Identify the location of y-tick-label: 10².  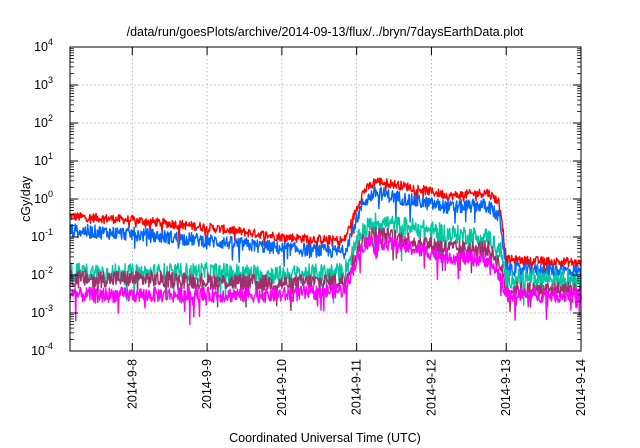
(43, 121).